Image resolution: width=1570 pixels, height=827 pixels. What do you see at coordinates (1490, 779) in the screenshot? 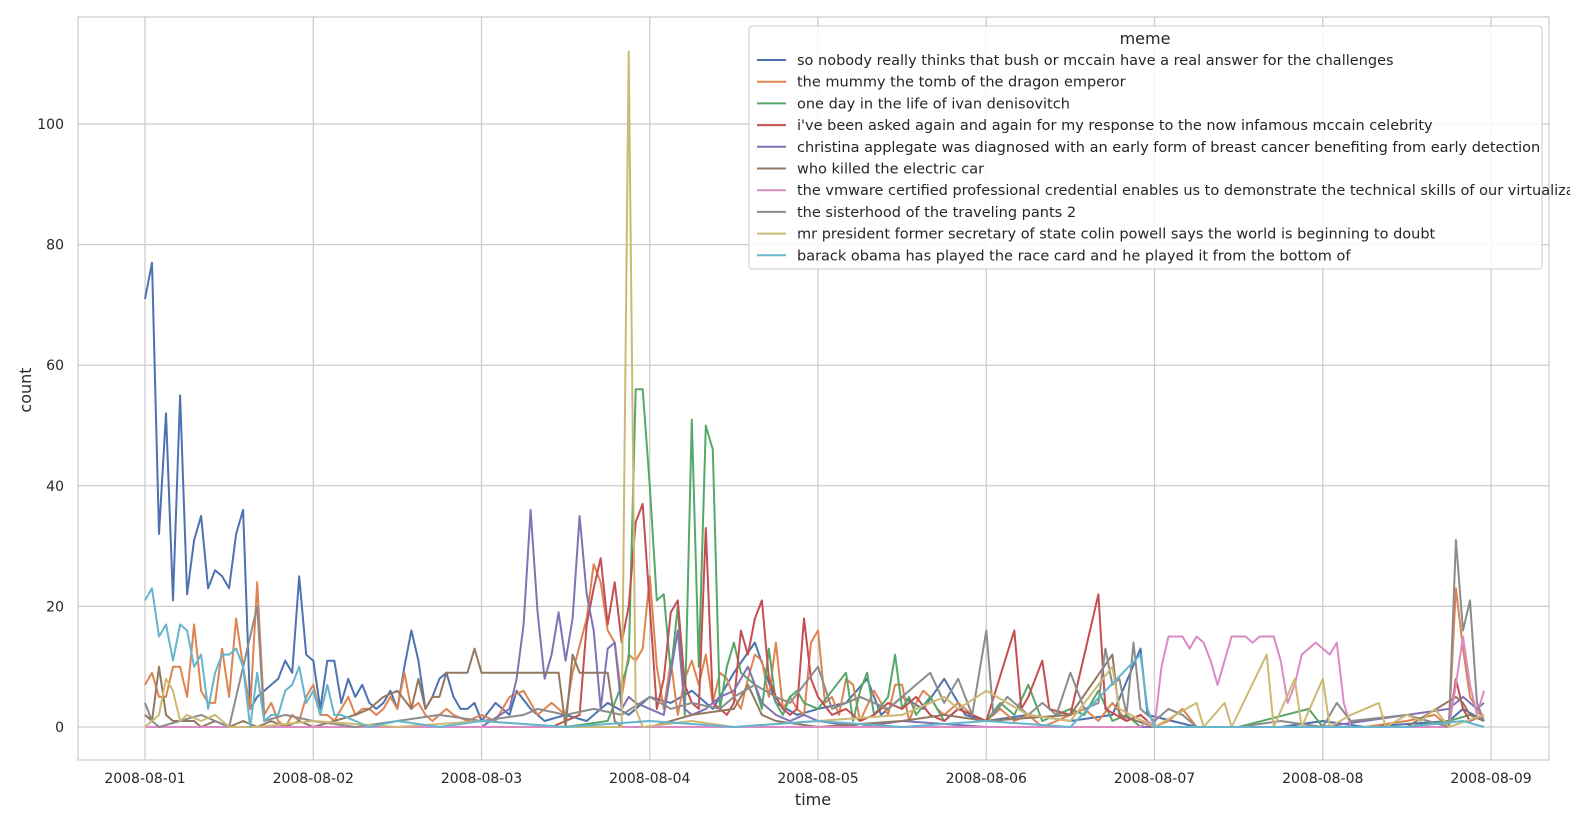
I see `x-tick-label: 2008-08-09` at bounding box center [1490, 779].